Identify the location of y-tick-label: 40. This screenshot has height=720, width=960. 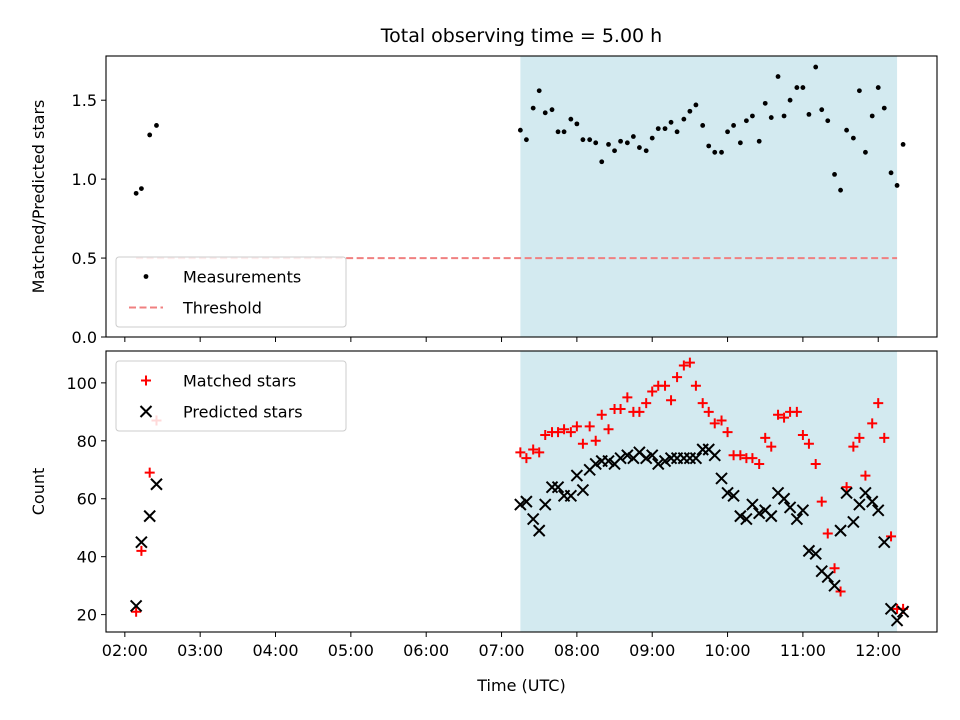
(87, 557).